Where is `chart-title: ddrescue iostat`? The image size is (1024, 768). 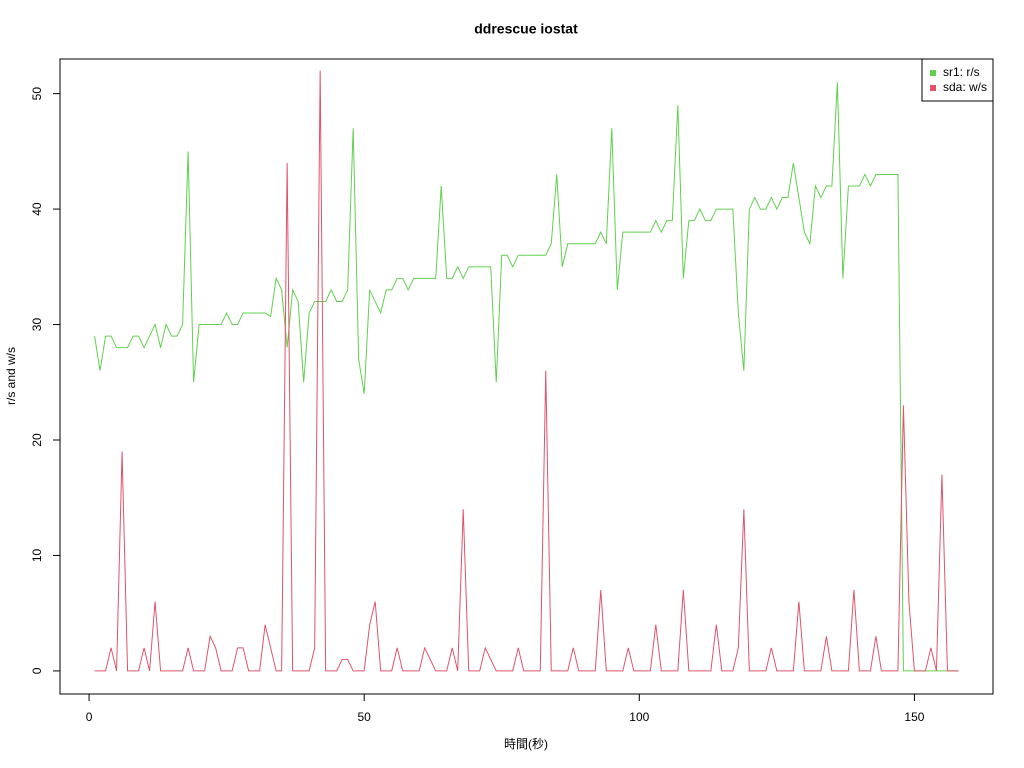 chart-title: ddrescue iostat is located at coordinates (526, 29).